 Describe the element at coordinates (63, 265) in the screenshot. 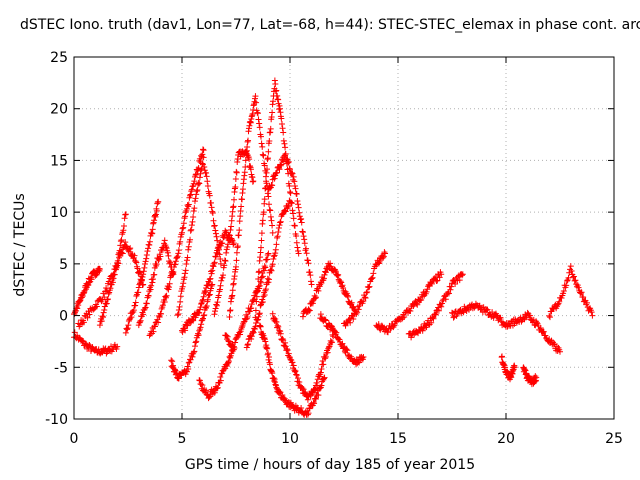

I see `y-tick-label: 5` at that location.